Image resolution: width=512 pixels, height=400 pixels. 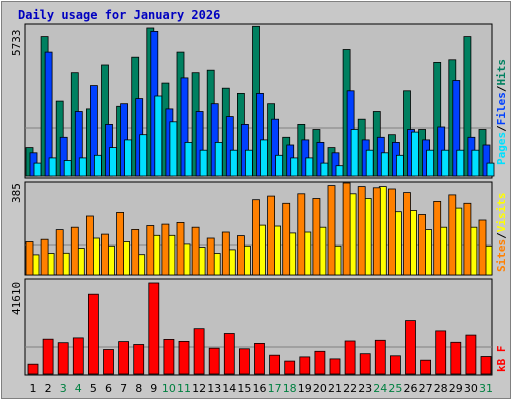 What do you see at coordinates (501, 235) in the screenshot?
I see `legend-sep-3: /` at bounding box center [501, 235].